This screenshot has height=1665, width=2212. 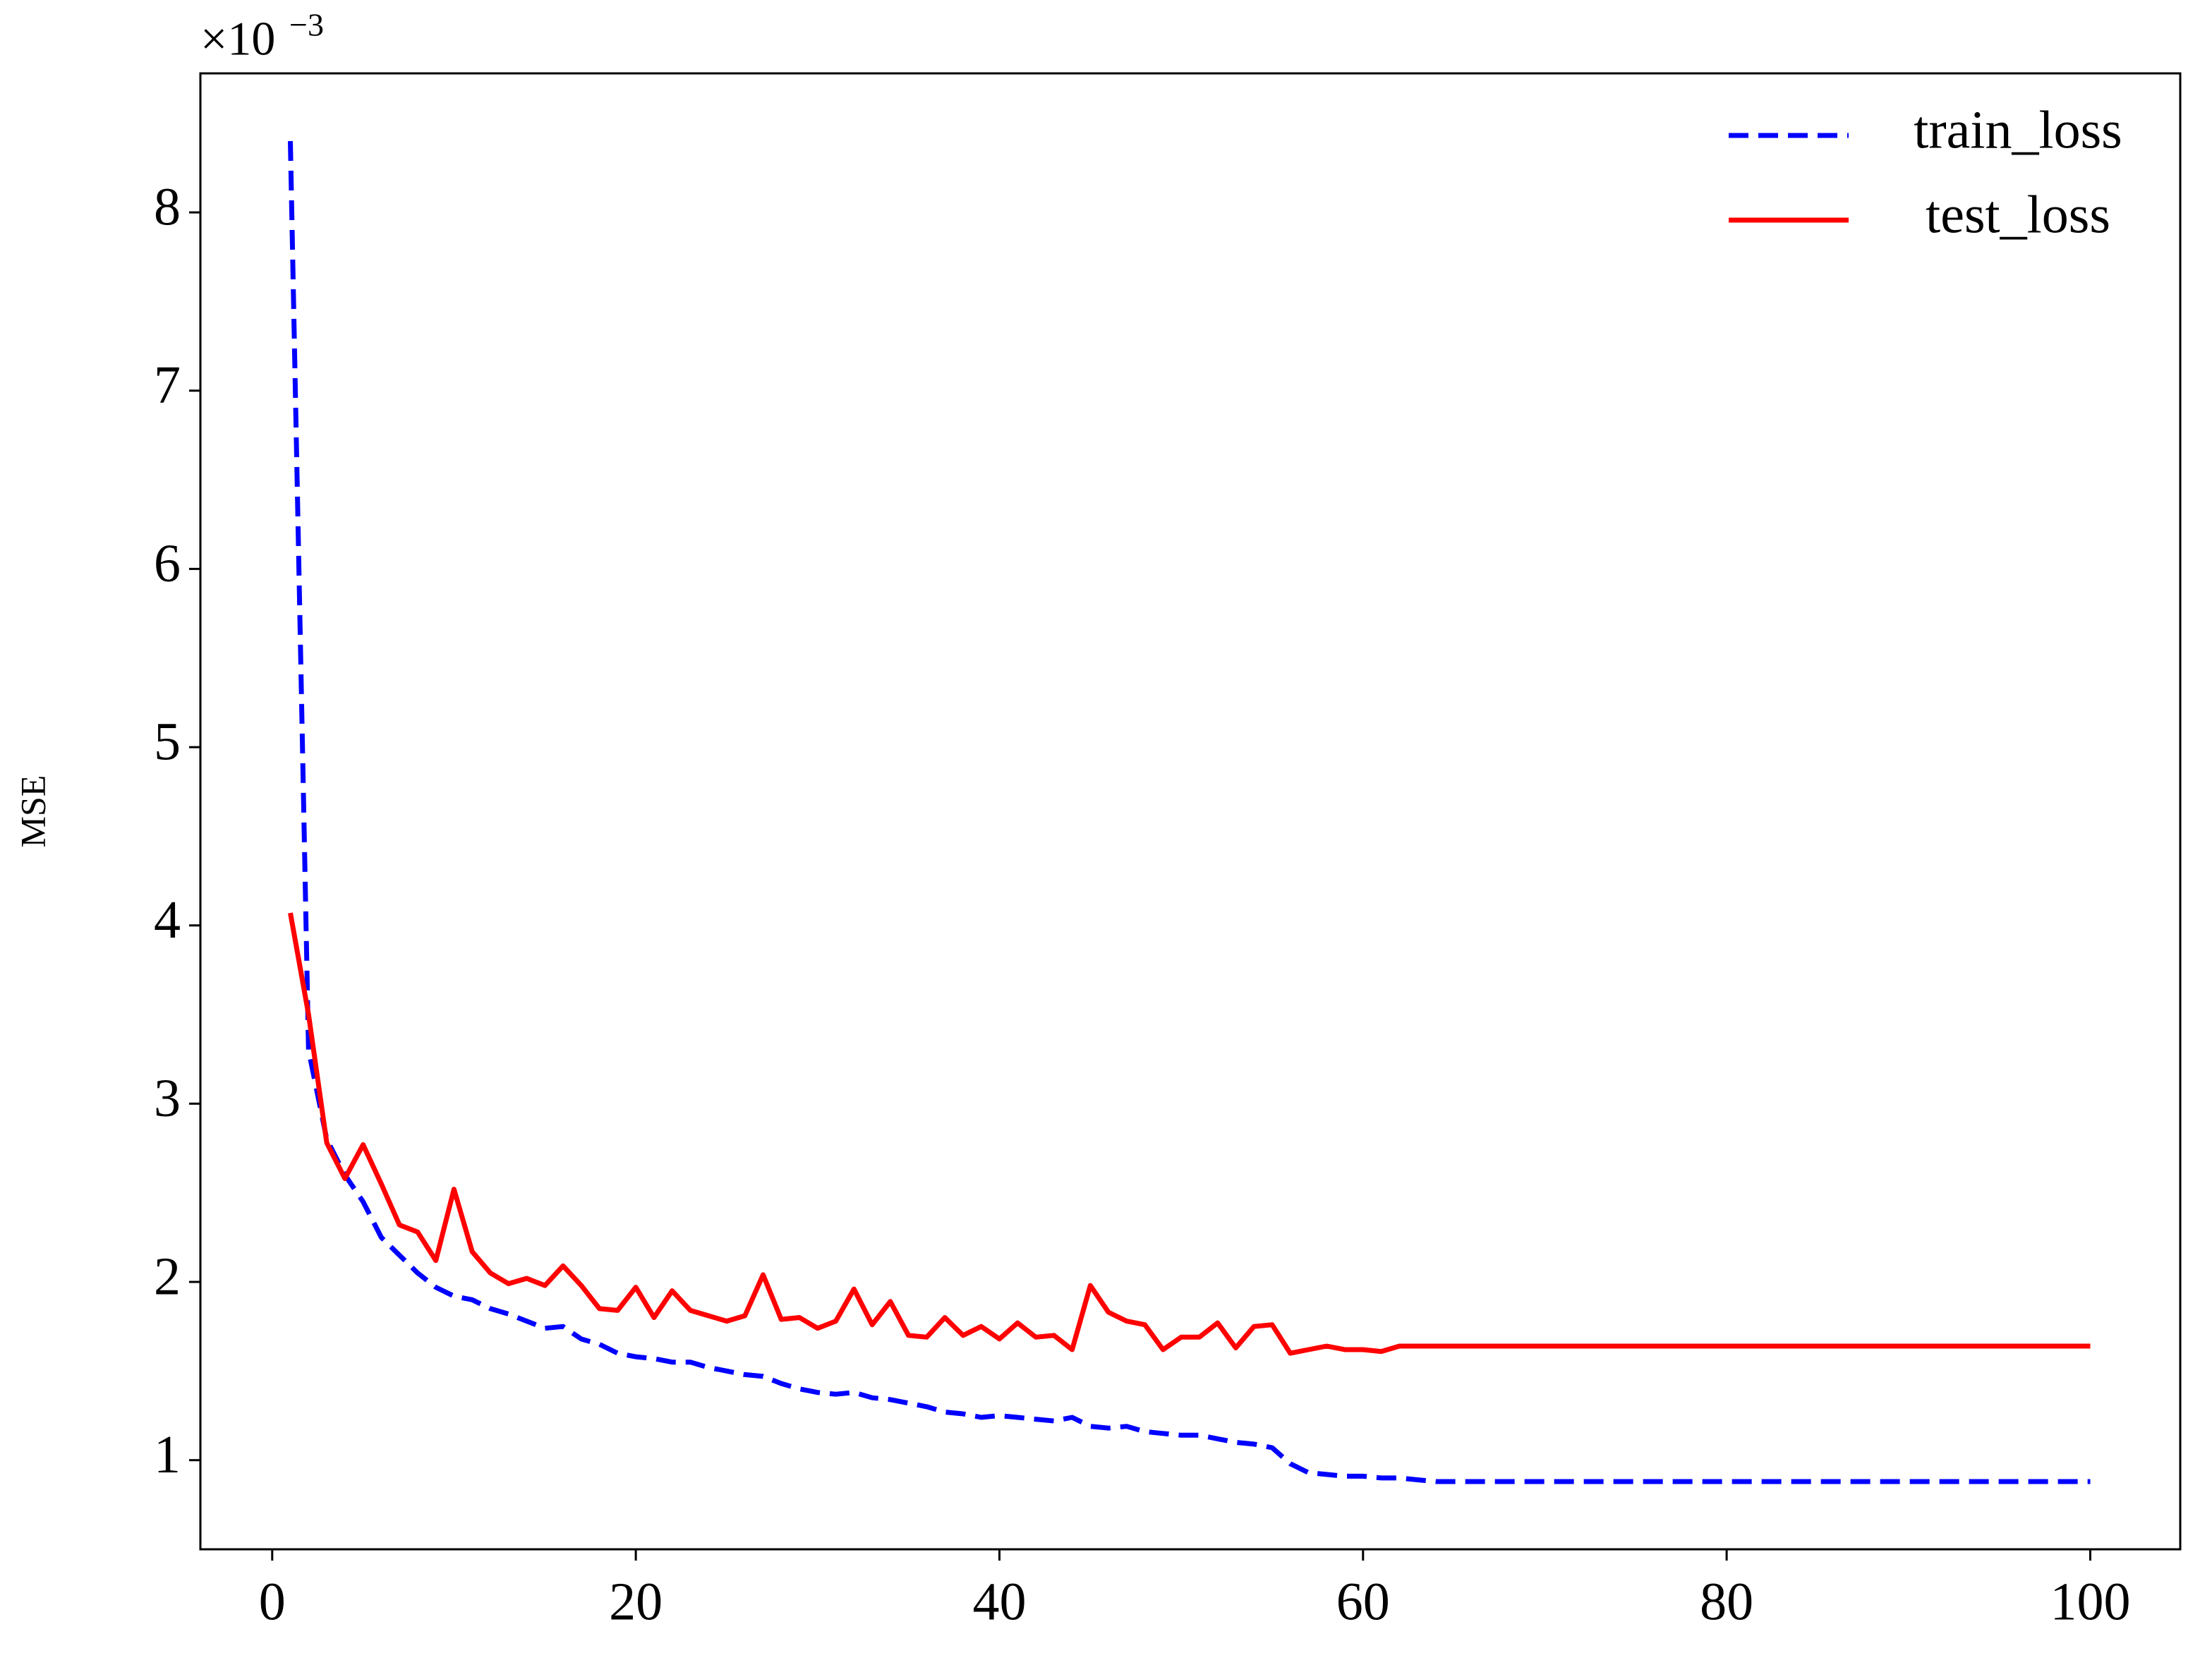 I want to click on legend-label: test_loss, so click(x=2018, y=214).